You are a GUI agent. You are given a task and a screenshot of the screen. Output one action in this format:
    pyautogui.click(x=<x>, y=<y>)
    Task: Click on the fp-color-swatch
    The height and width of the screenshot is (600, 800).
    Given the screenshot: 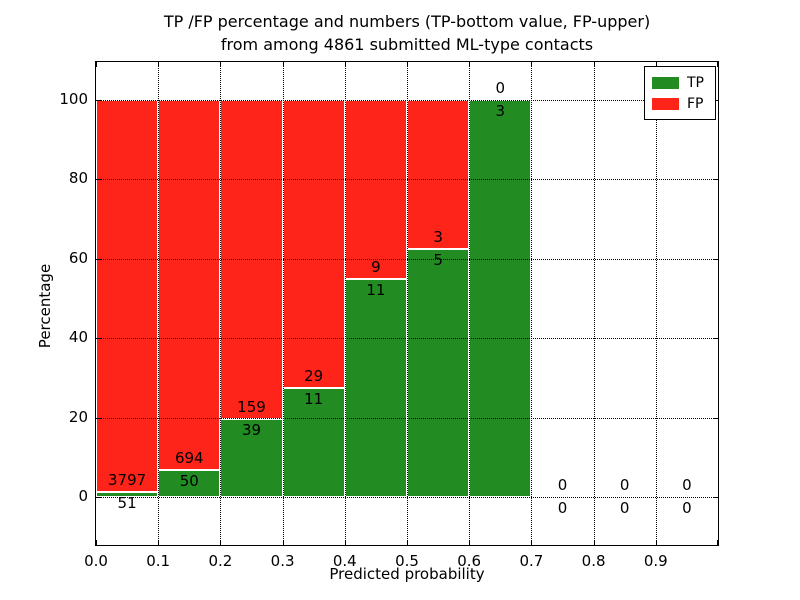 What is the action you would take?
    pyautogui.click(x=665, y=103)
    